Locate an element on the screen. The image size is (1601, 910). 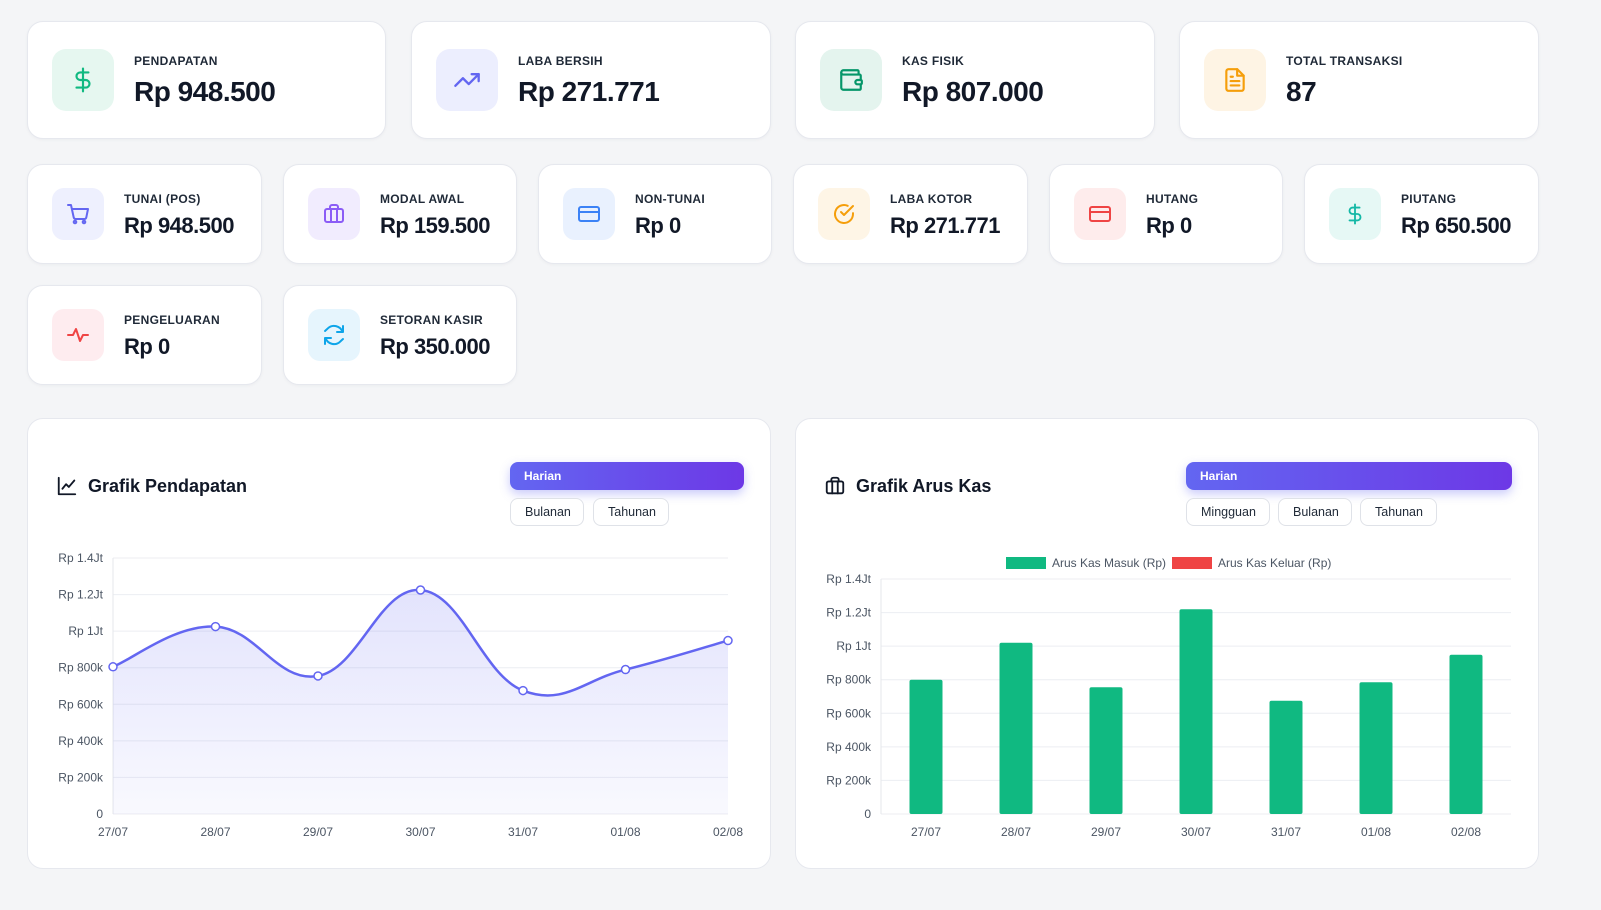
wallet-icon is located at coordinates (851, 80).